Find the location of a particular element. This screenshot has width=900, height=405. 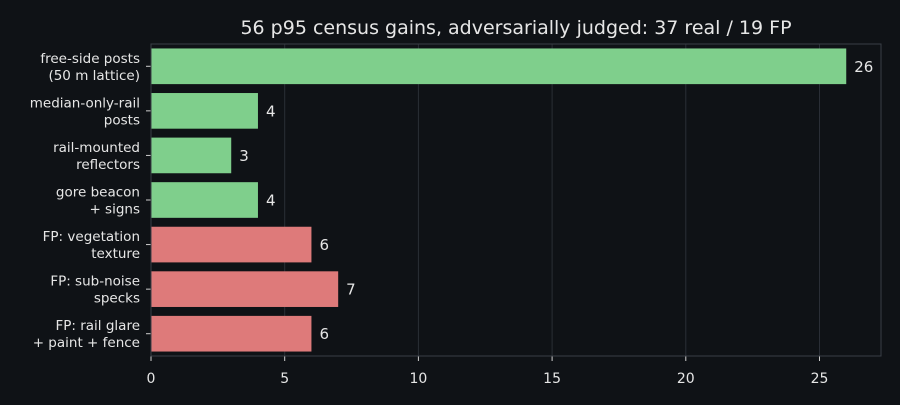

data-label: 3 is located at coordinates (244, 156).